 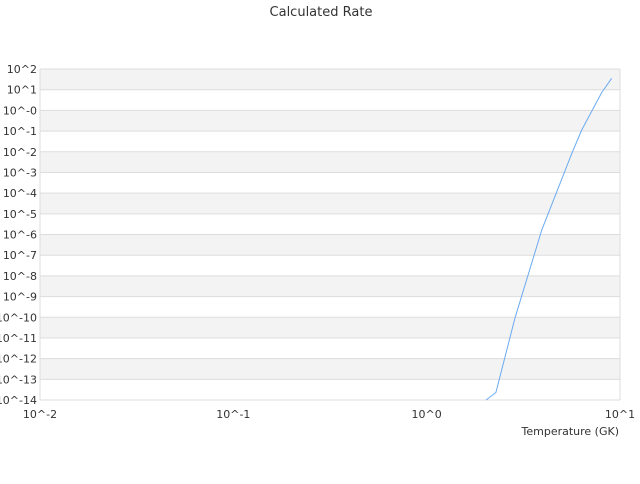 I want to click on y-tick-label: 10^-8, so click(x=20, y=276).